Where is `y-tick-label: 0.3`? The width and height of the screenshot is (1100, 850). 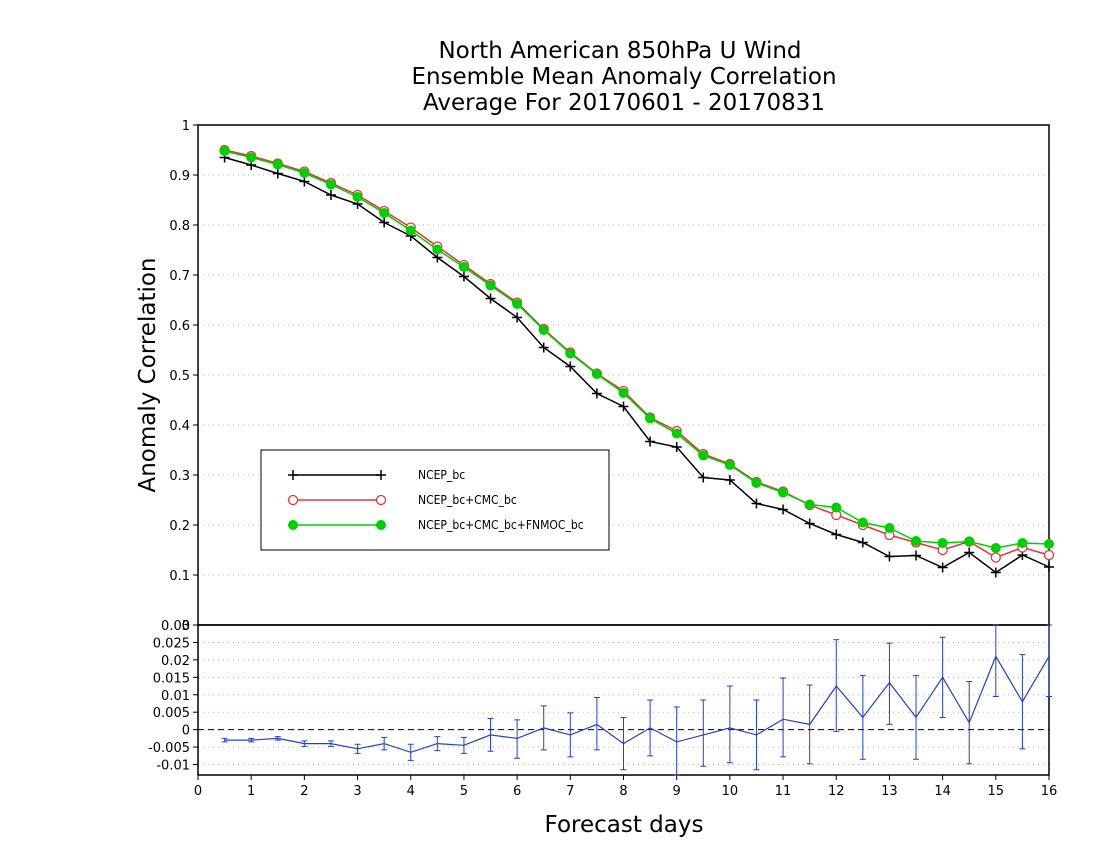 y-tick-label: 0.3 is located at coordinates (179, 476).